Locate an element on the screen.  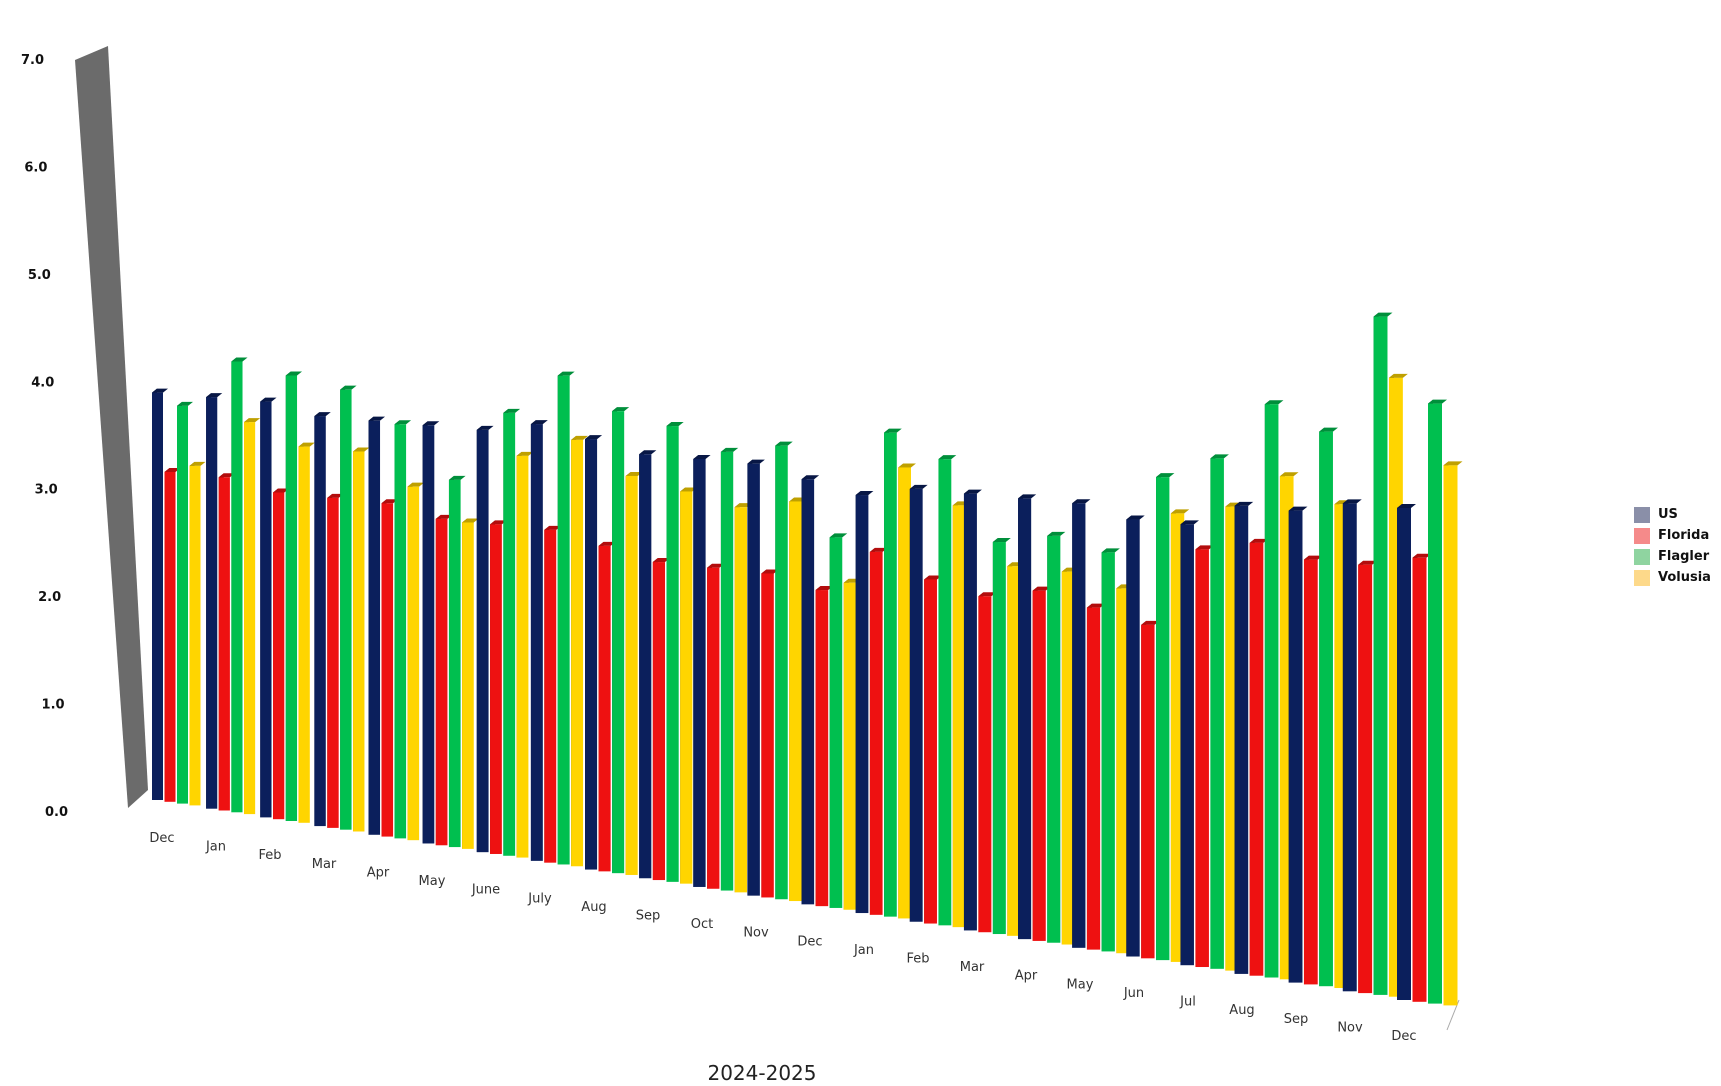
x-tick-label: Aug is located at coordinates (1241, 1010).